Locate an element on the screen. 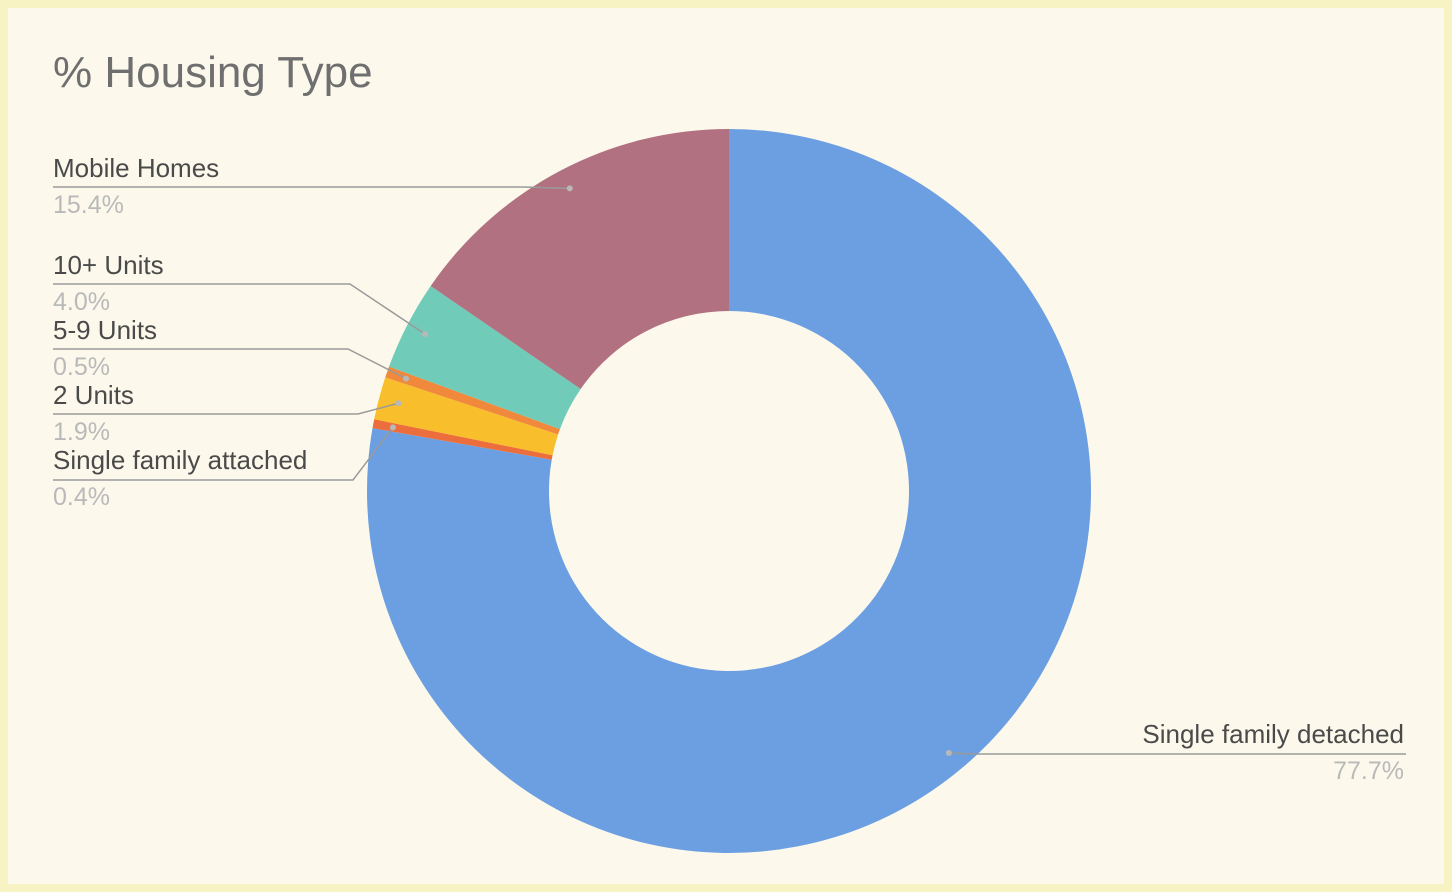 This screenshot has width=1452, height=892. value-2-units: 1.9% is located at coordinates (81, 432).